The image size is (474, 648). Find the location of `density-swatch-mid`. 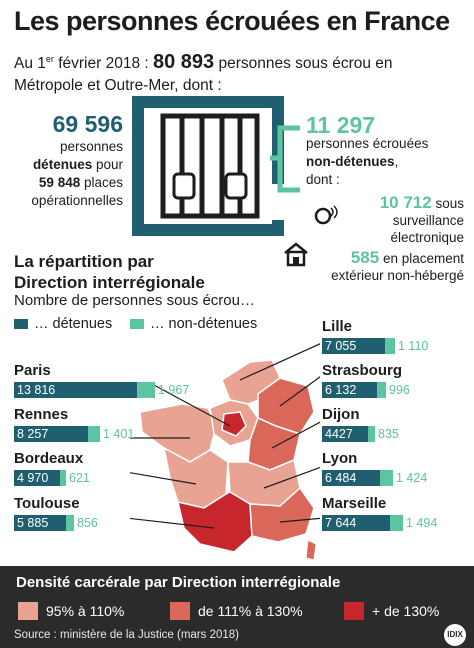

density-swatch-mid is located at coordinates (180, 611).